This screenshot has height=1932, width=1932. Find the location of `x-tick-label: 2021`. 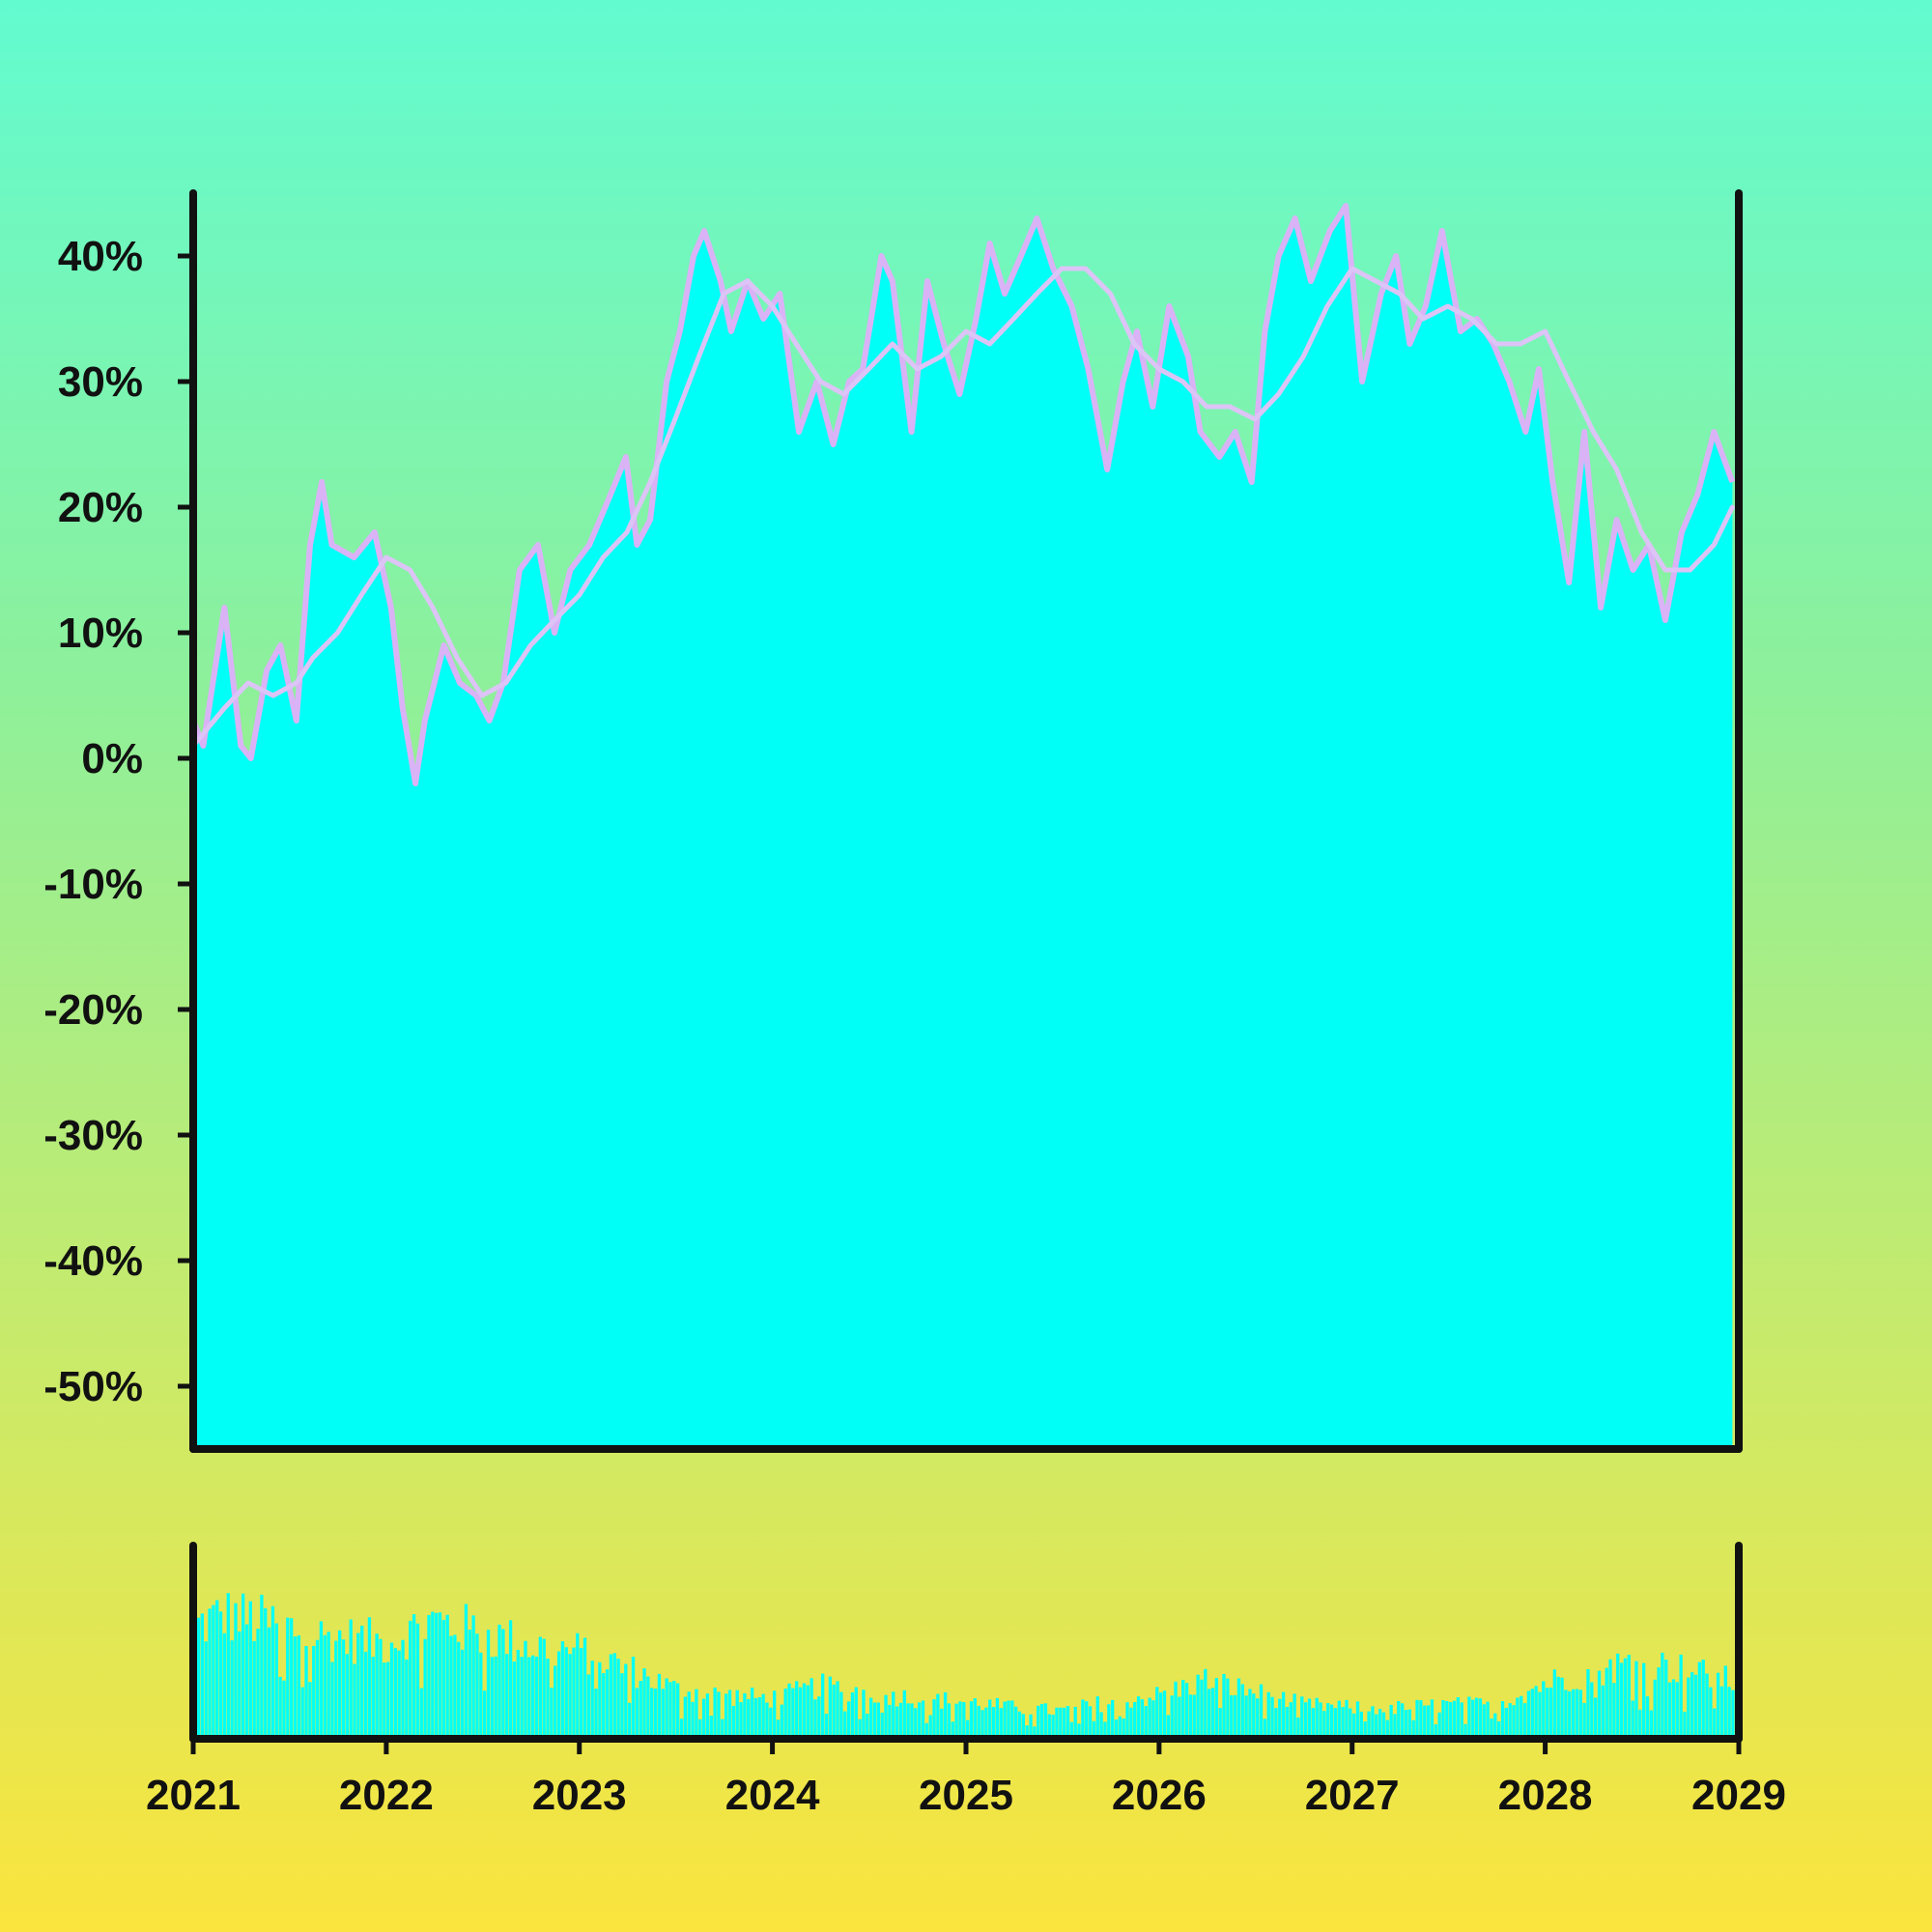

x-tick-label: 2021 is located at coordinates (193, 1795).